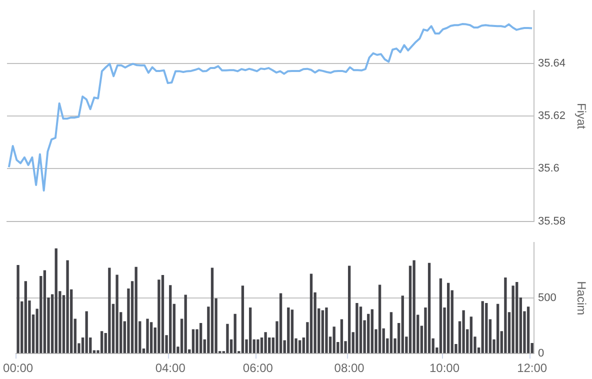  Describe the element at coordinates (18, 368) in the screenshot. I see `x-tick-label: 00:00` at that location.